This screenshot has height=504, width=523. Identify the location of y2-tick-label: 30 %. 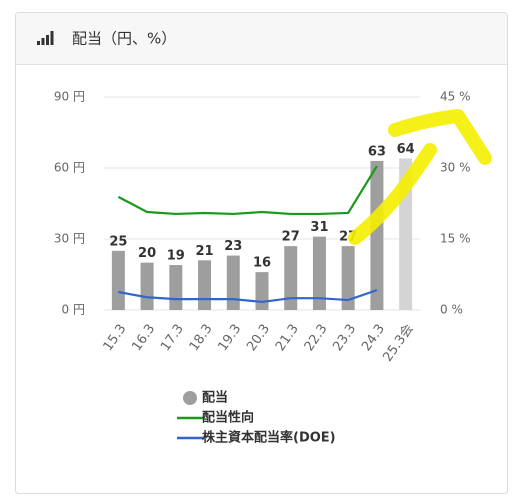
(455, 168).